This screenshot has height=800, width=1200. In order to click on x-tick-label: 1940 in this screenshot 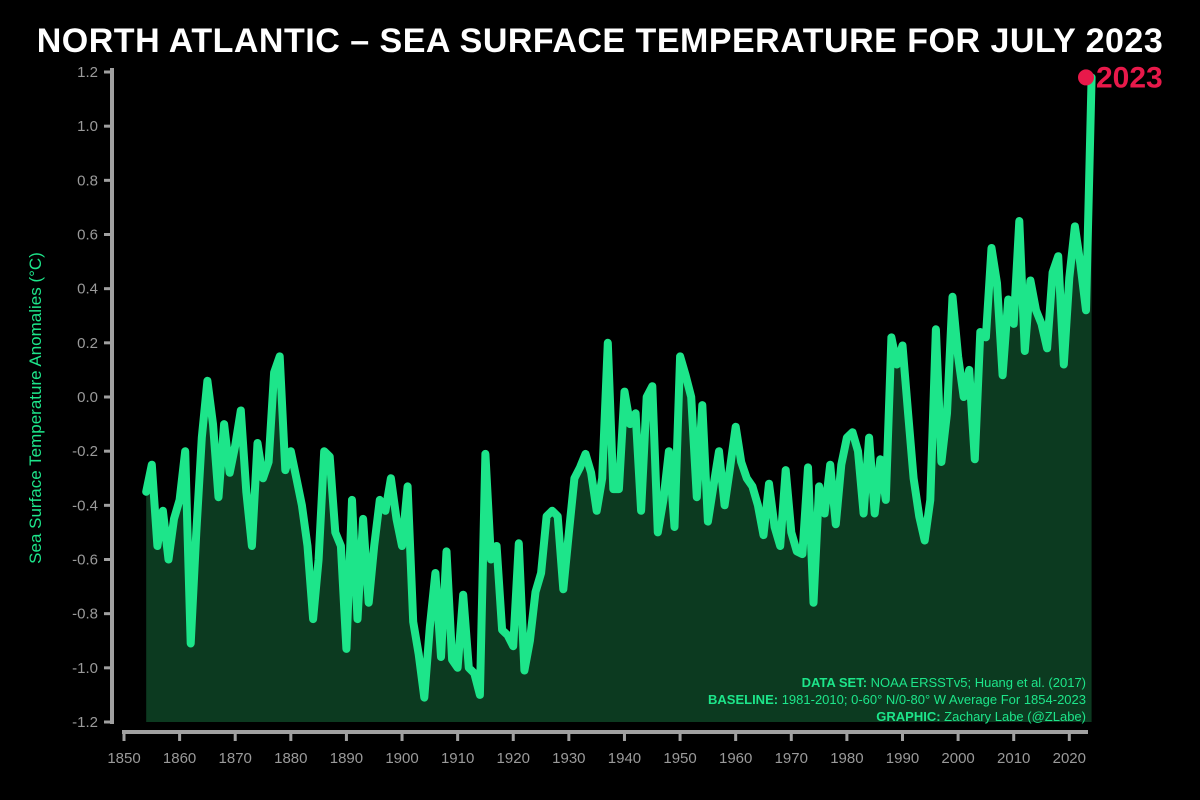, I will do `click(624, 758)`.